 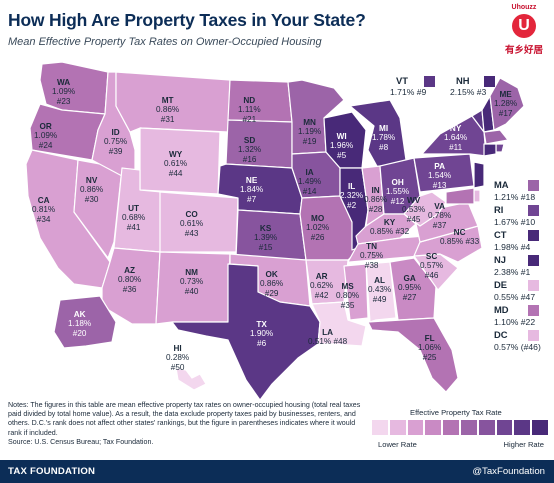 What do you see at coordinates (523, 444) in the screenshot?
I see `legend-higher-label: Higher Rate` at bounding box center [523, 444].